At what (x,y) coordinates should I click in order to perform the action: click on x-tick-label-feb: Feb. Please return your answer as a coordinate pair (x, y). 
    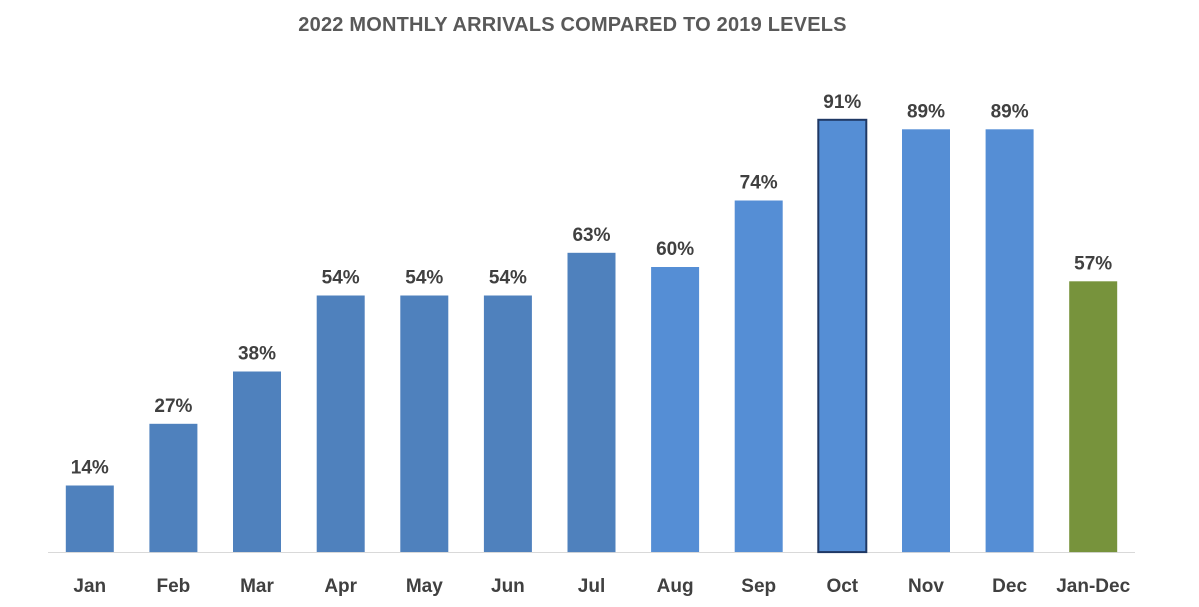
    Looking at the image, I should click on (174, 586).